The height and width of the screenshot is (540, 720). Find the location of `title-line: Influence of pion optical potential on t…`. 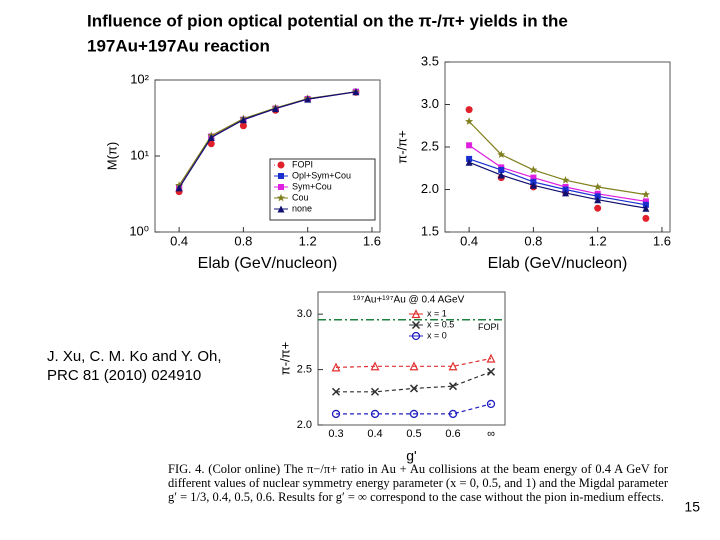

title-line: Influence of pion optical potential on t… is located at coordinates (327, 20).